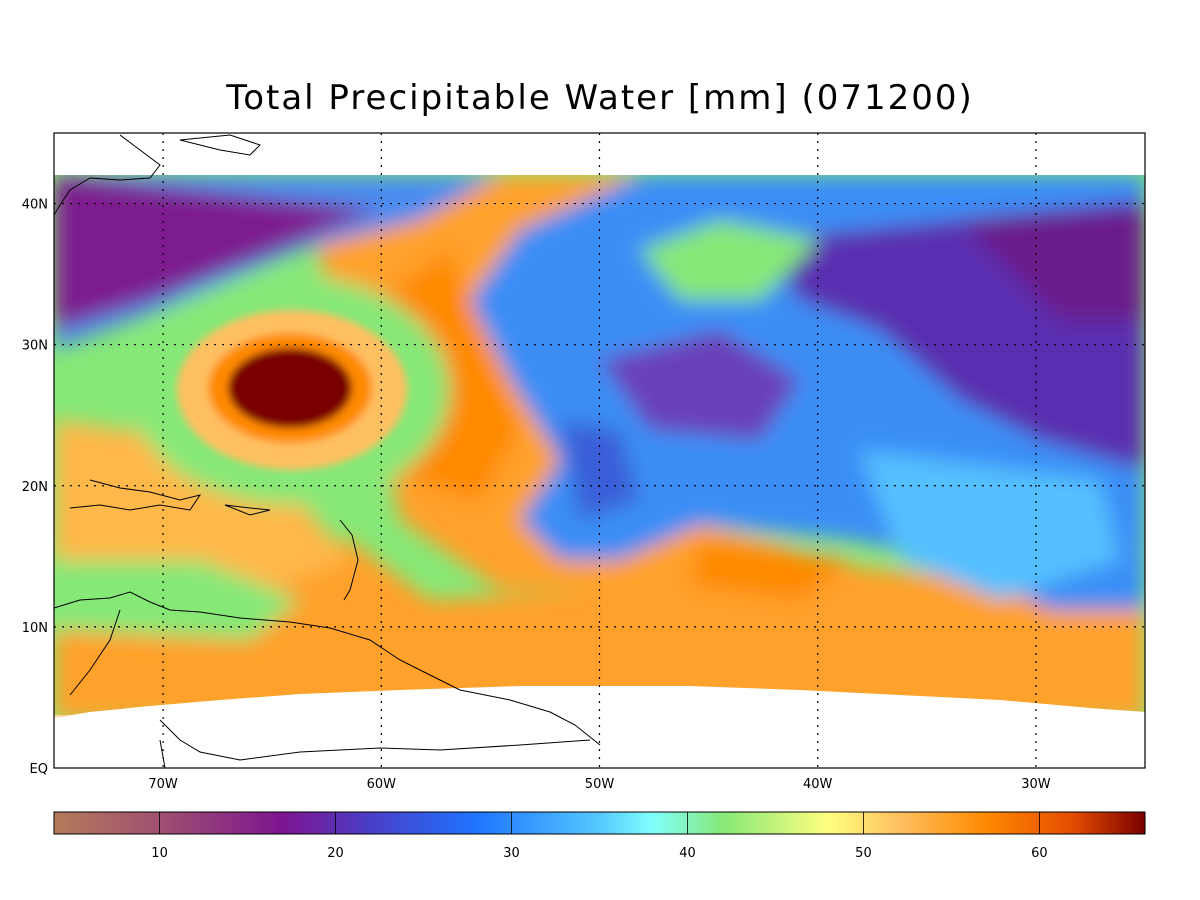 The width and height of the screenshot is (1200, 900). What do you see at coordinates (35, 346) in the screenshot?
I see `lat-tick-label: 30N` at bounding box center [35, 346].